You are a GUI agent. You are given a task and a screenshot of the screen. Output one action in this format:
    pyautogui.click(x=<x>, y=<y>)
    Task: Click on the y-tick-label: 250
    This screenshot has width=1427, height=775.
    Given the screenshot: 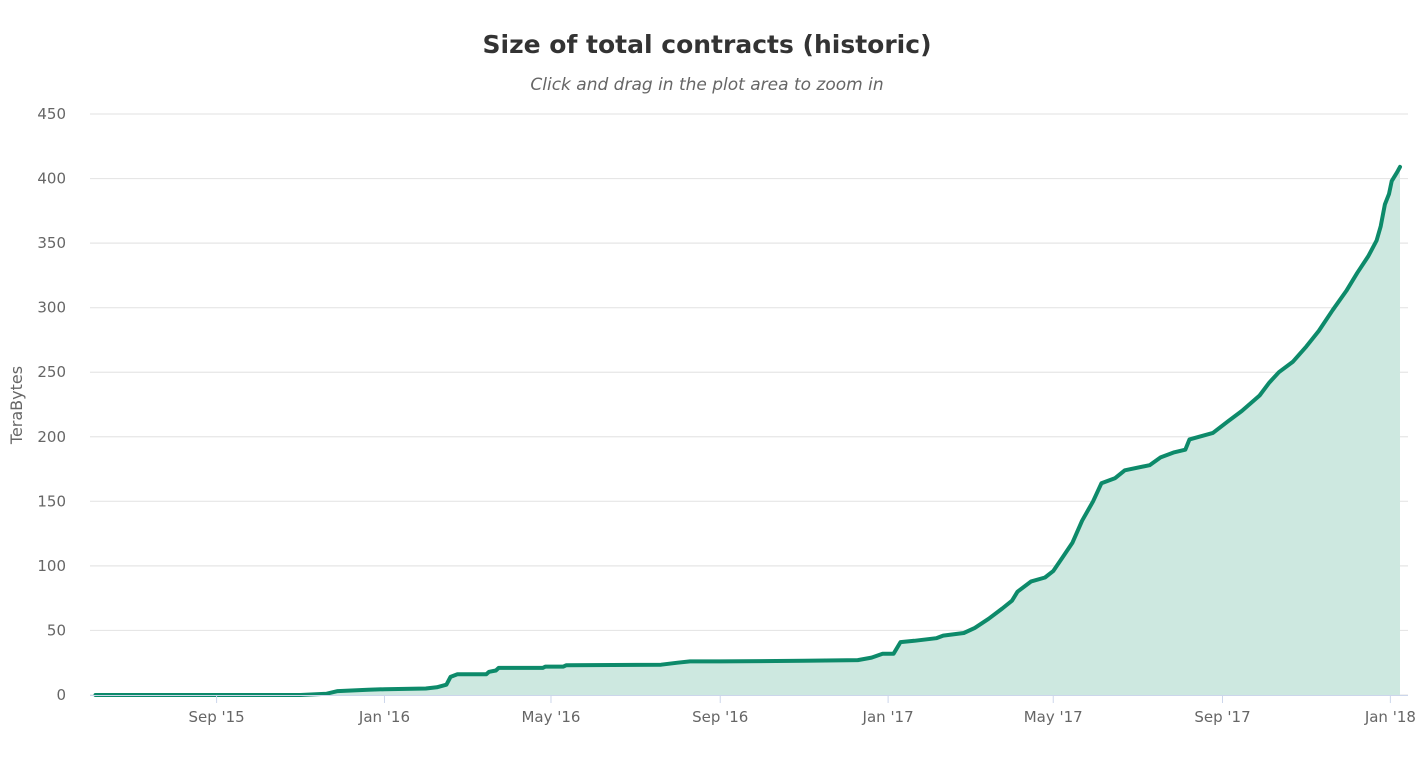 What is the action you would take?
    pyautogui.click(x=51, y=372)
    